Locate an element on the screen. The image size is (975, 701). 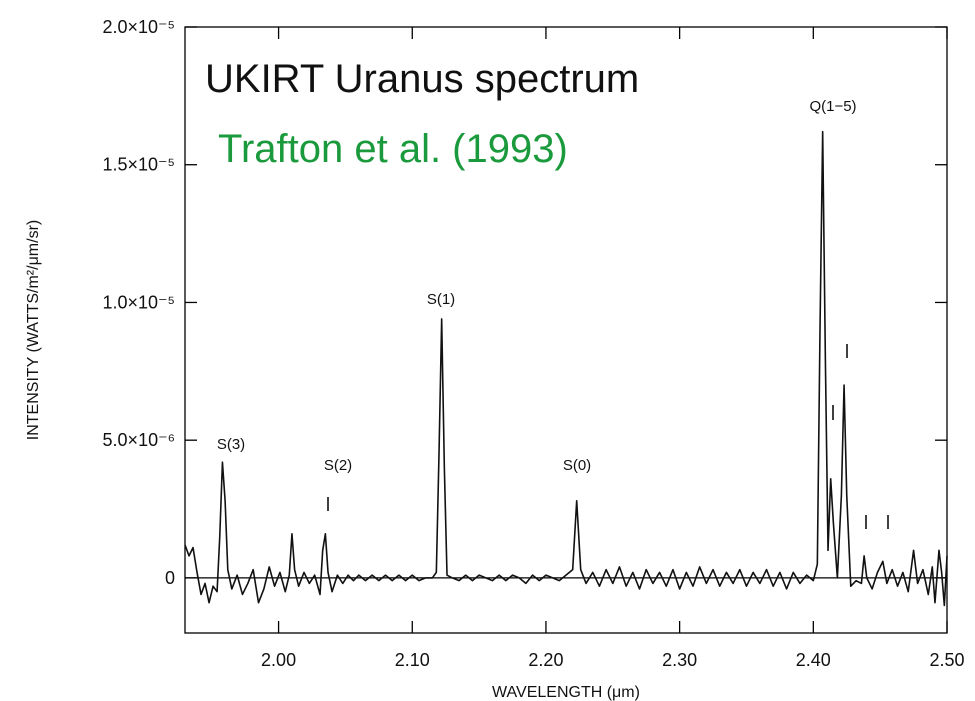
x-tick-label: 2.10 is located at coordinates (412, 660).